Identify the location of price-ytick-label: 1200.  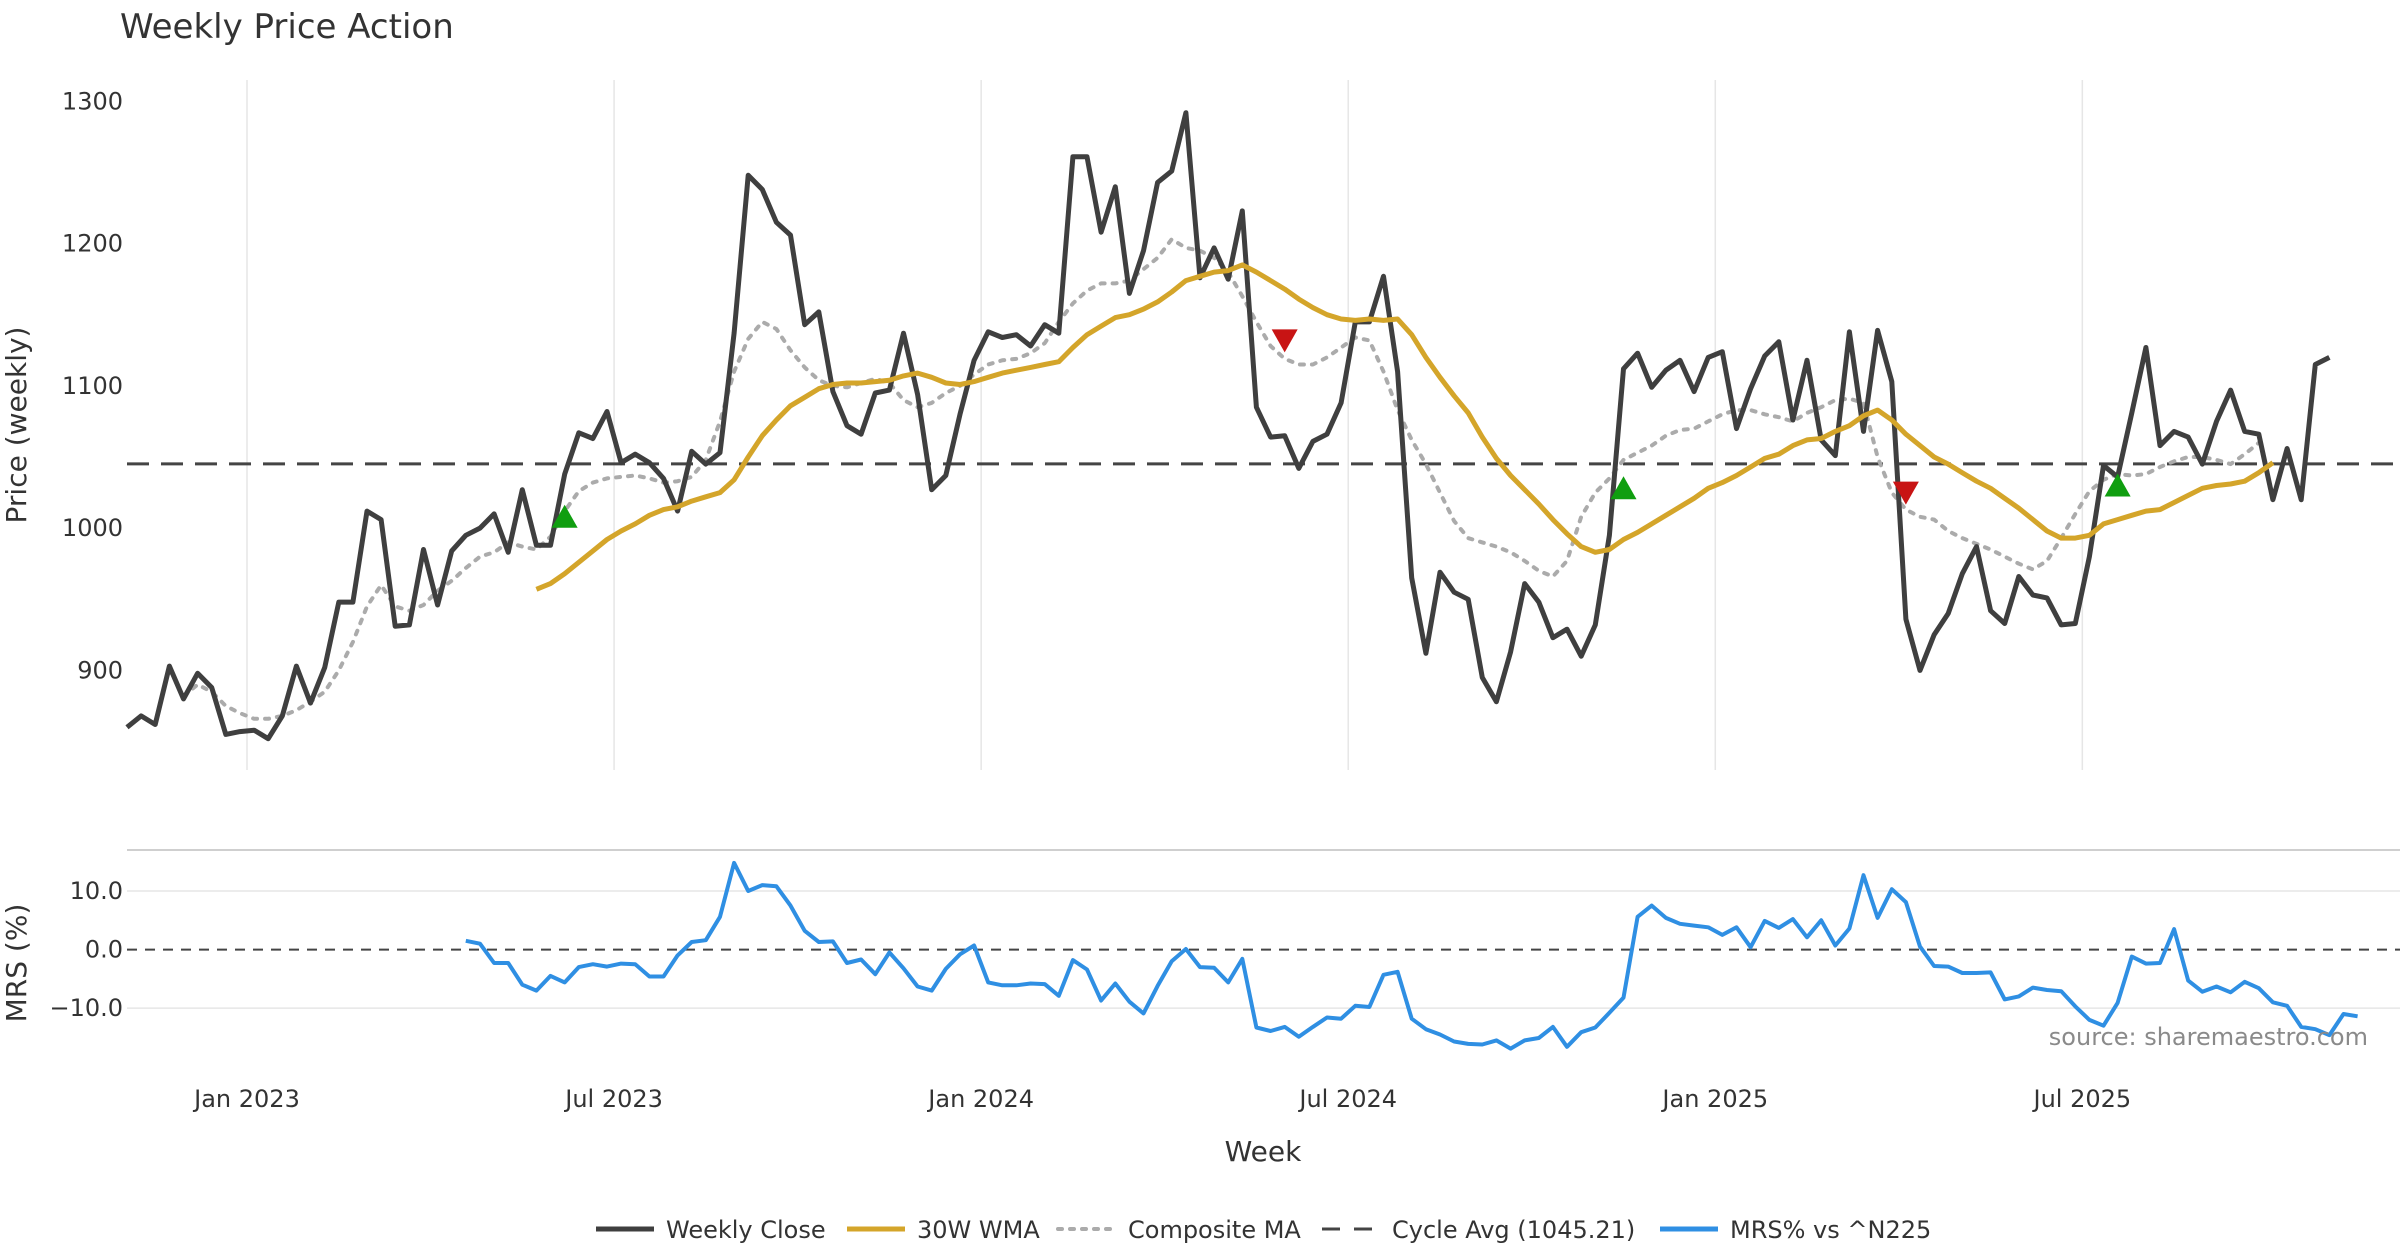
(92, 244).